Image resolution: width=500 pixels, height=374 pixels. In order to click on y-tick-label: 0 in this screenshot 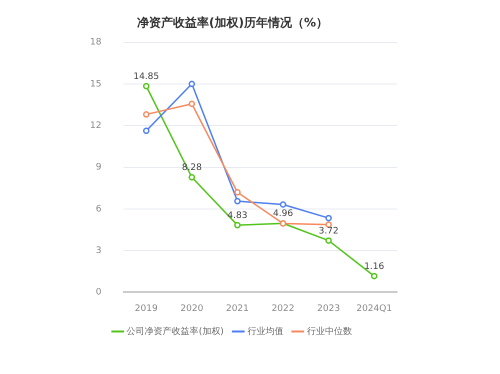, I will do `click(99, 293)`.